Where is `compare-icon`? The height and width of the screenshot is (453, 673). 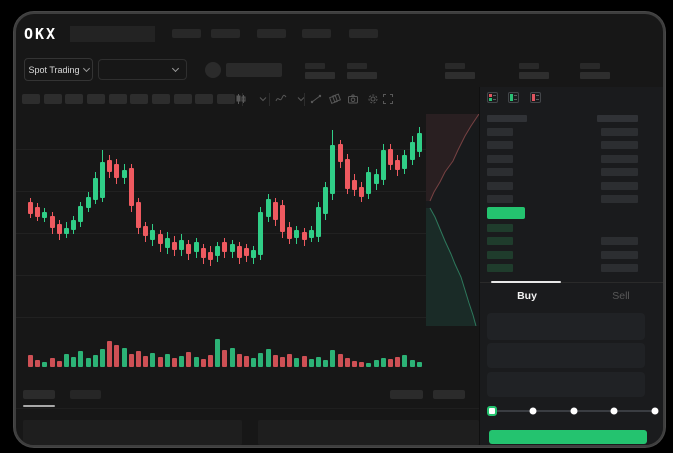 compare-icon is located at coordinates (335, 99).